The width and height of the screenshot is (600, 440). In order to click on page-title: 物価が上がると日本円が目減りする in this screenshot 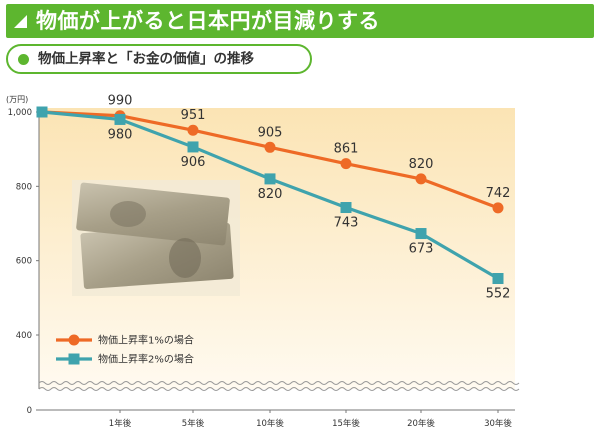, I will do `click(208, 21)`.